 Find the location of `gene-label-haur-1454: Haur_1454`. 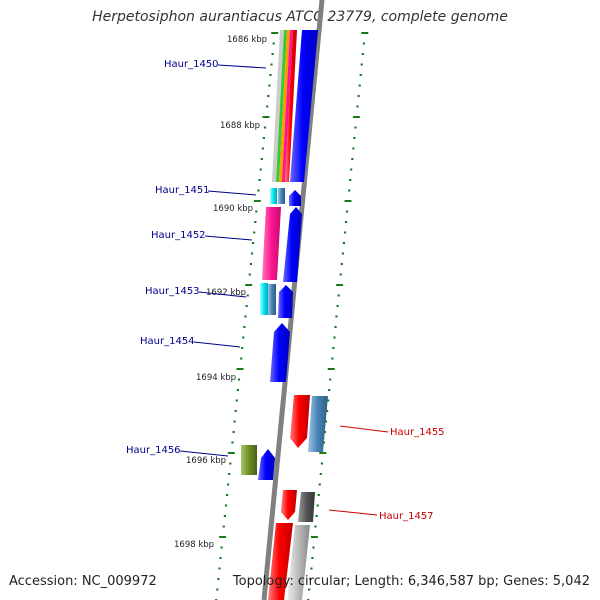

gene-label-haur-1454: Haur_1454 is located at coordinates (190, 342).